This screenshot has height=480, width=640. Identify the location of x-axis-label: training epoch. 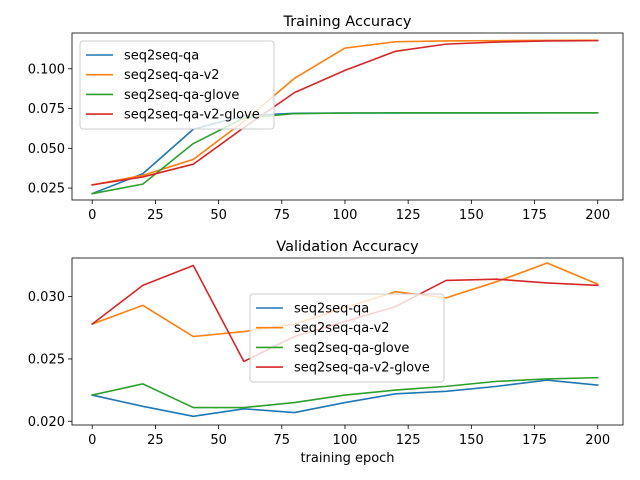
(347, 458).